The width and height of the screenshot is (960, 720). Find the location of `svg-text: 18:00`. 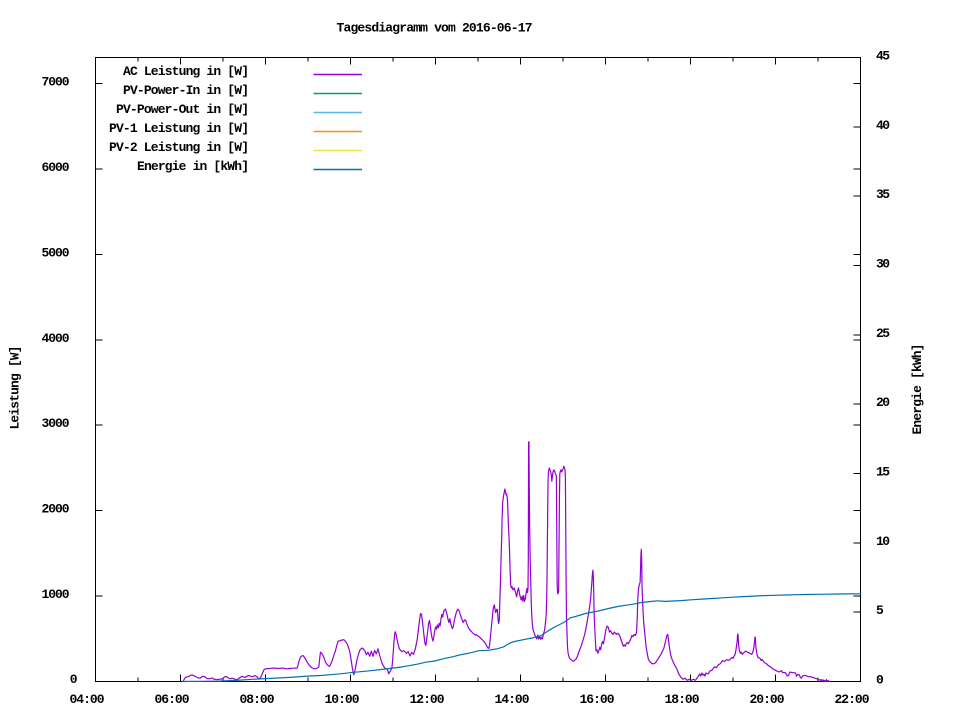

svg-text: 18:00 is located at coordinates (682, 699).